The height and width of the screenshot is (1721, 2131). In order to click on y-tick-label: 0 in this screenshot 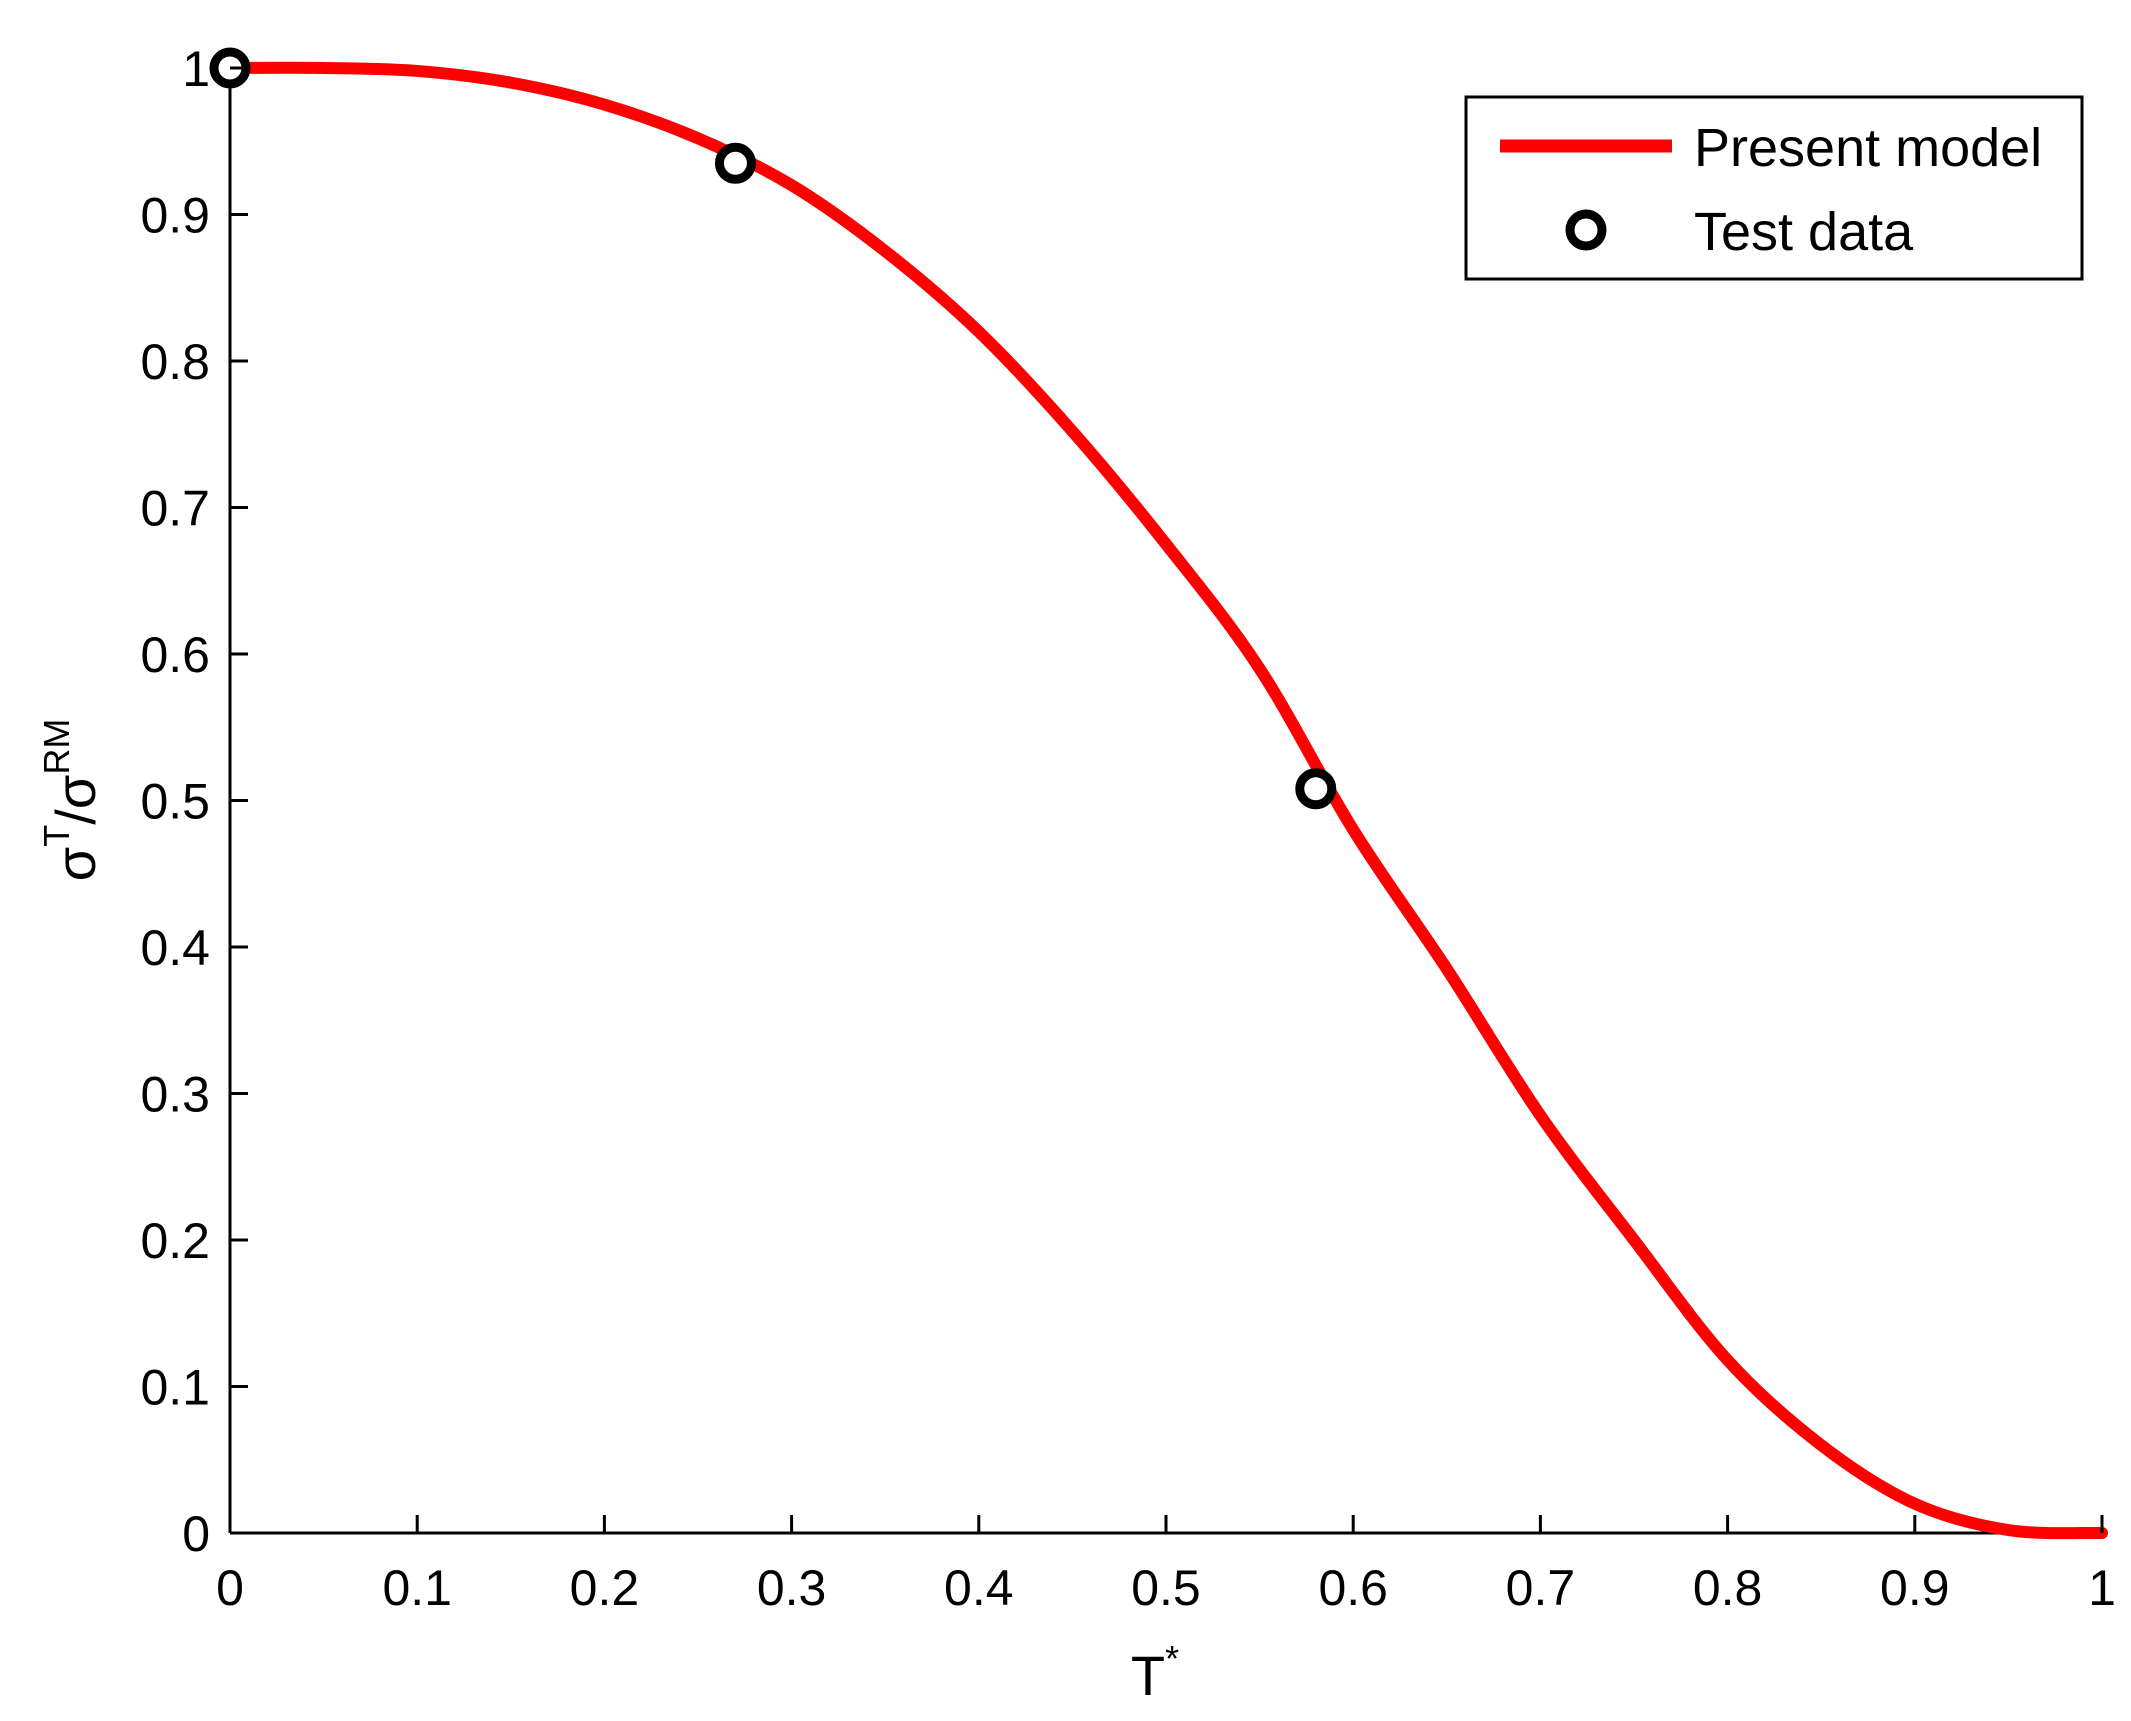, I will do `click(196, 1534)`.